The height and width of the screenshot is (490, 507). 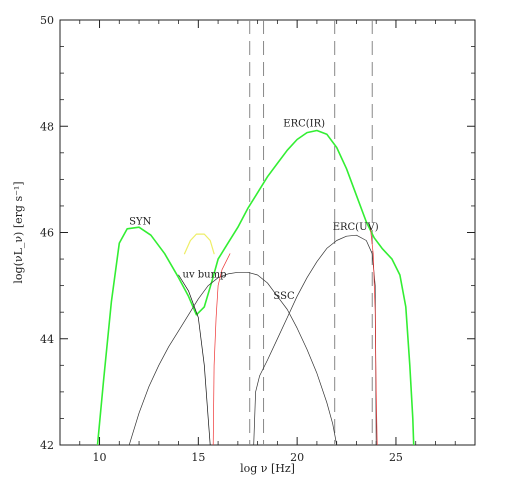 I want to click on y-tick-label: 46, so click(x=47, y=233).